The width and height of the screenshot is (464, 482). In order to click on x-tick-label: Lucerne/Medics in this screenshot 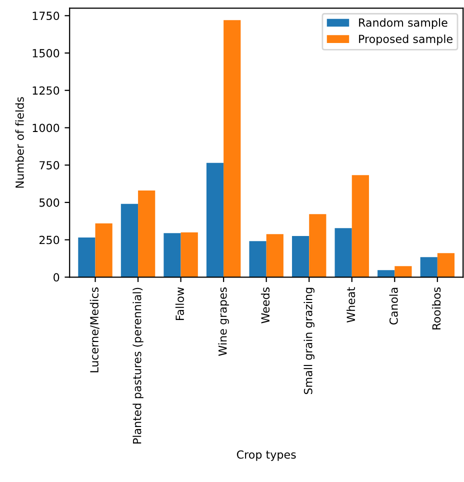, I will do `click(95, 329)`.